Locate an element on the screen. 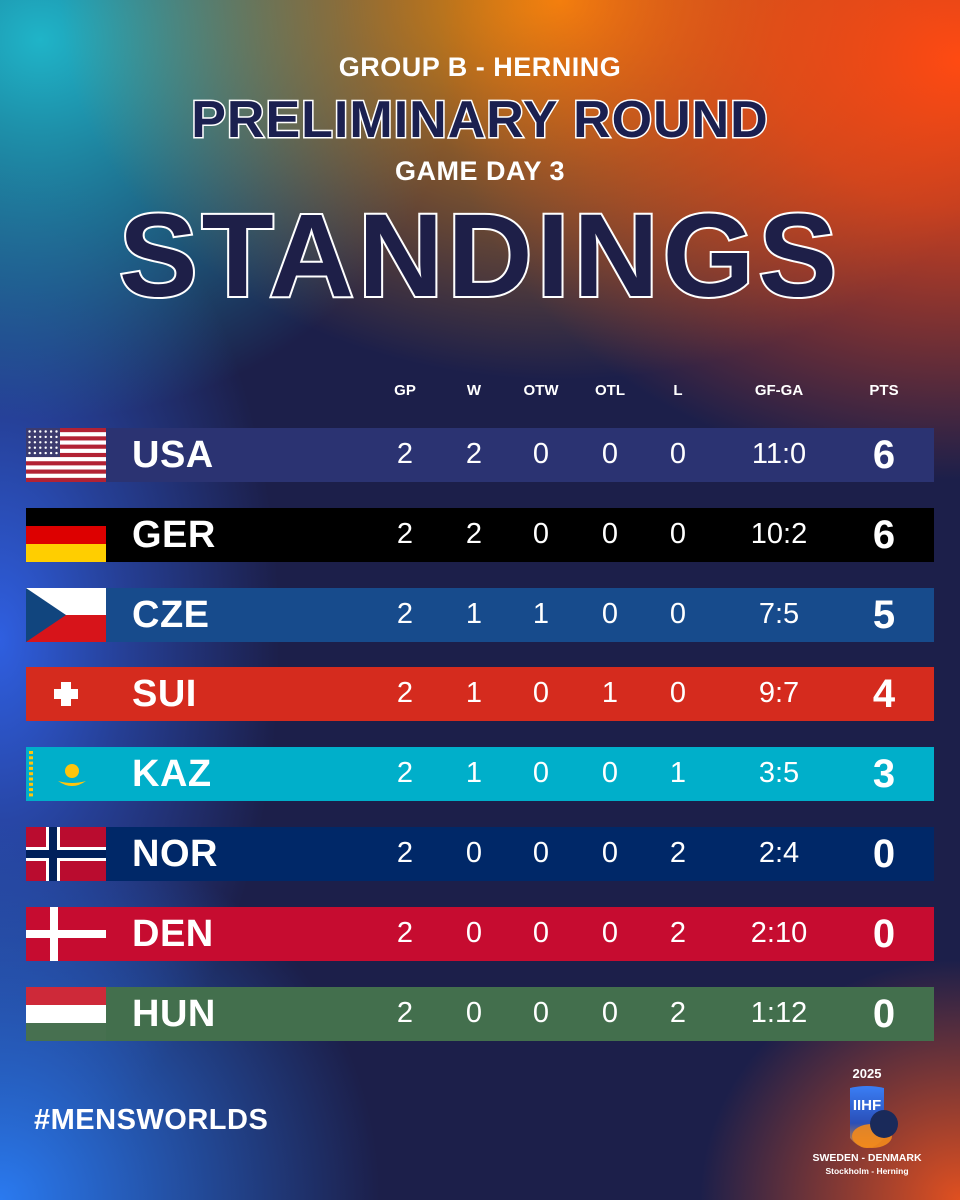 This screenshot has width=960, height=1200. cell-gf-ga: 2:4 is located at coordinates (779, 853).